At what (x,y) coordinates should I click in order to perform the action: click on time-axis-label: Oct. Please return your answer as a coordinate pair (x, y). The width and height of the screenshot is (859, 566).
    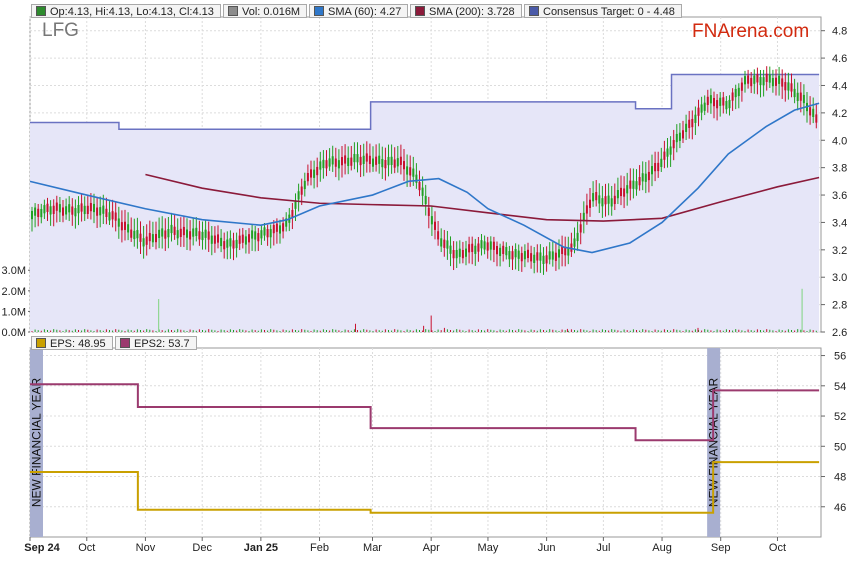
    Looking at the image, I should click on (777, 548).